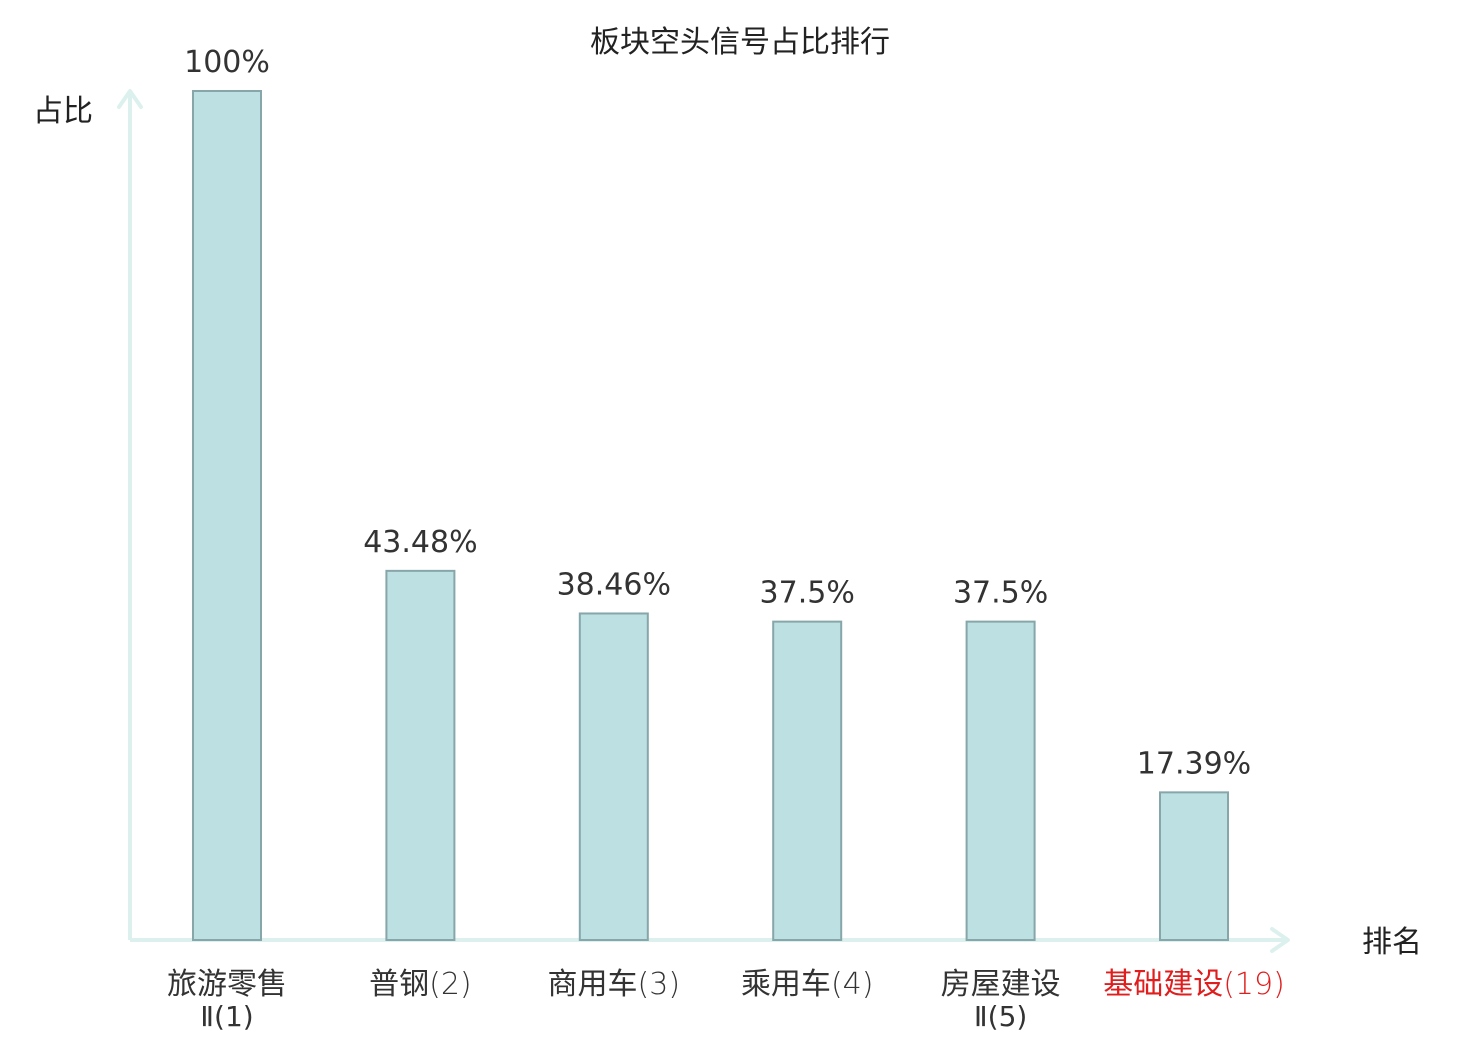 Image resolution: width=1480 pixels, height=1044 pixels. I want to click on x-axis-label: 排名, so click(1392, 942).